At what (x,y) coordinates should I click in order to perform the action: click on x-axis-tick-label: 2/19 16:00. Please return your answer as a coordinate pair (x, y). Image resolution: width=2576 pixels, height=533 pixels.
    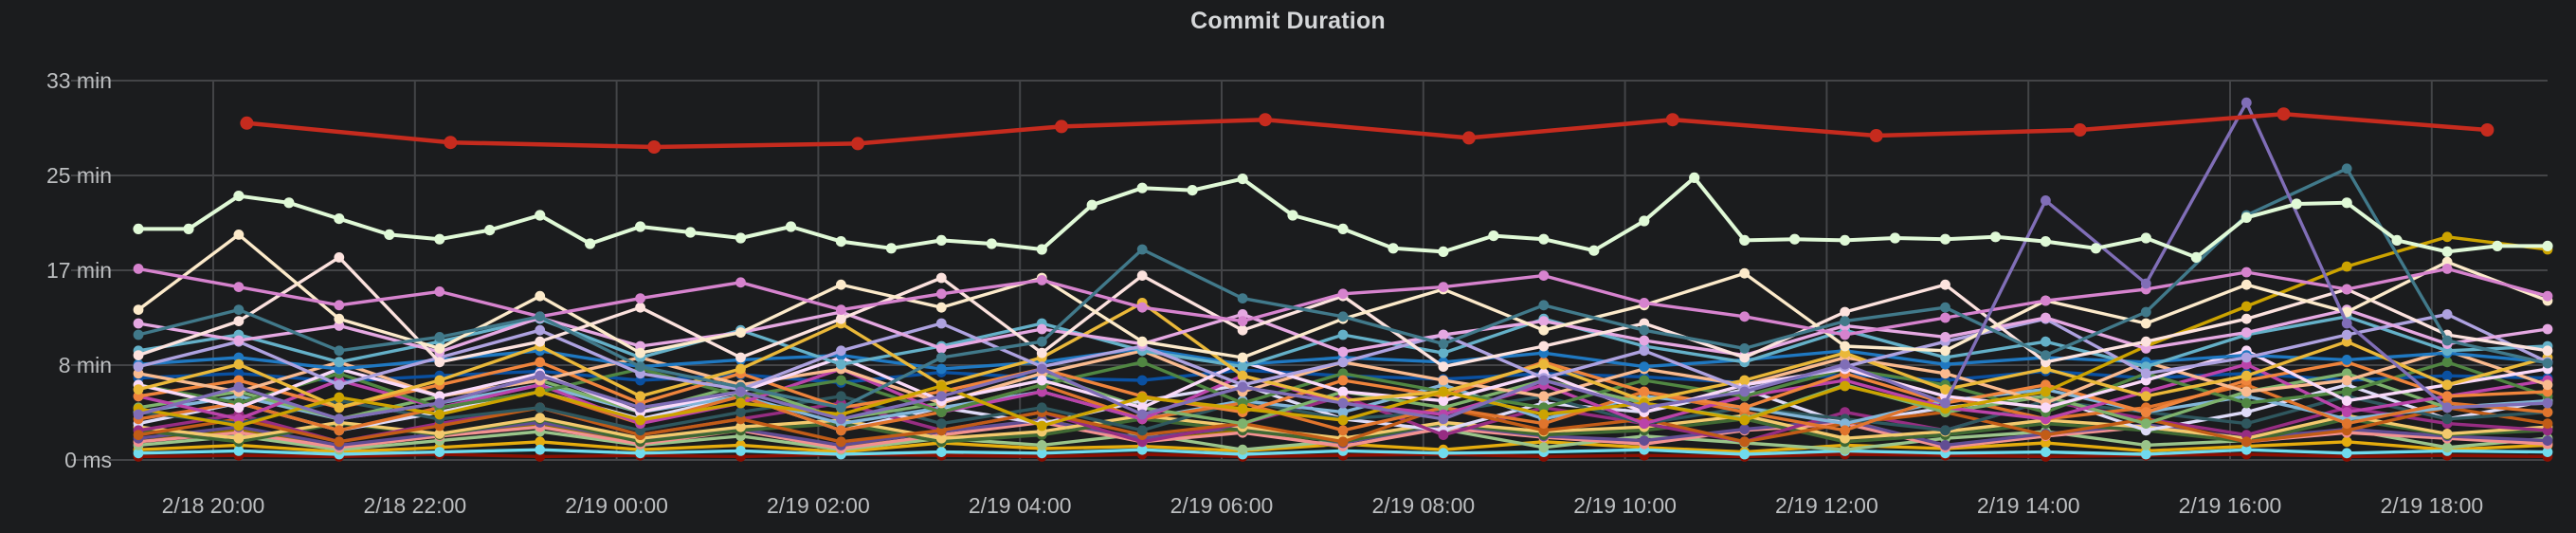
    Looking at the image, I should click on (2230, 505).